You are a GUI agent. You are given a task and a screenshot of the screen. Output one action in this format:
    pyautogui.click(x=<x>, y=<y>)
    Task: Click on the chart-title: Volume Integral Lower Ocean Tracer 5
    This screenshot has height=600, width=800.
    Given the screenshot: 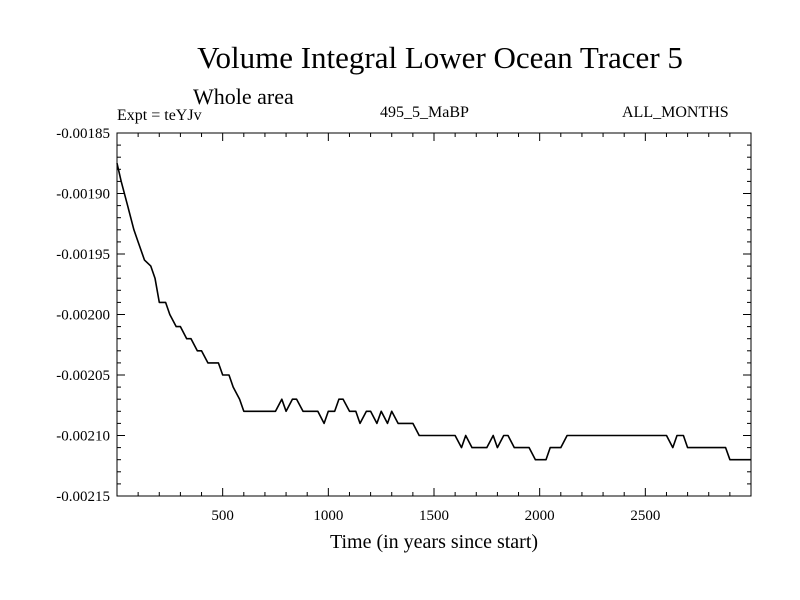 What is the action you would take?
    pyautogui.click(x=440, y=57)
    